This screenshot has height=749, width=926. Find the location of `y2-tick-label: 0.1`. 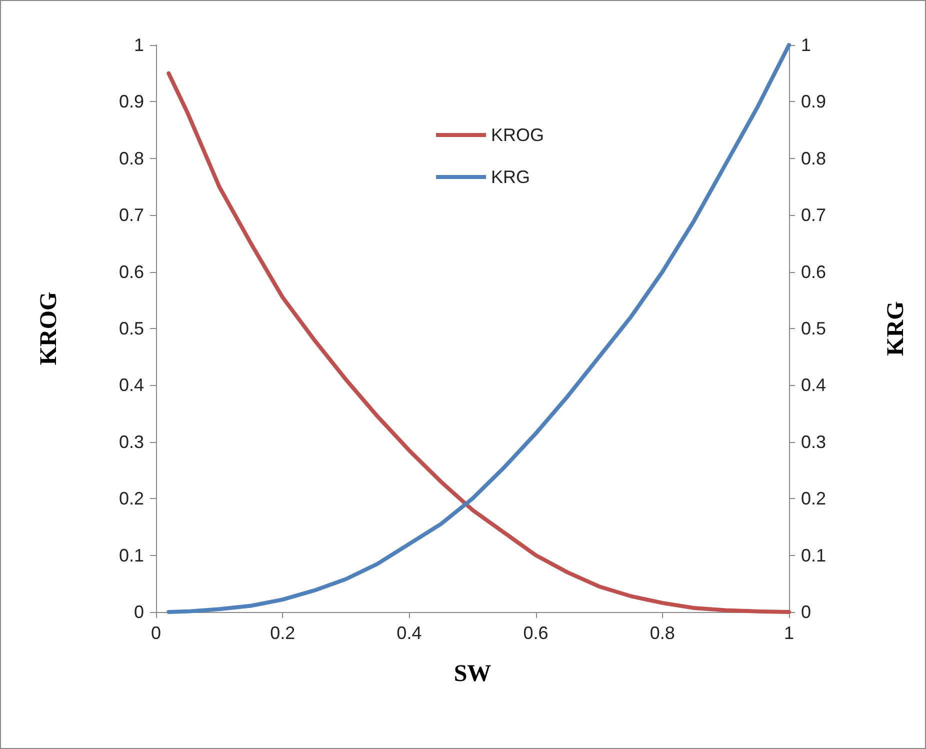

y2-tick-label: 0.1 is located at coordinates (813, 555).